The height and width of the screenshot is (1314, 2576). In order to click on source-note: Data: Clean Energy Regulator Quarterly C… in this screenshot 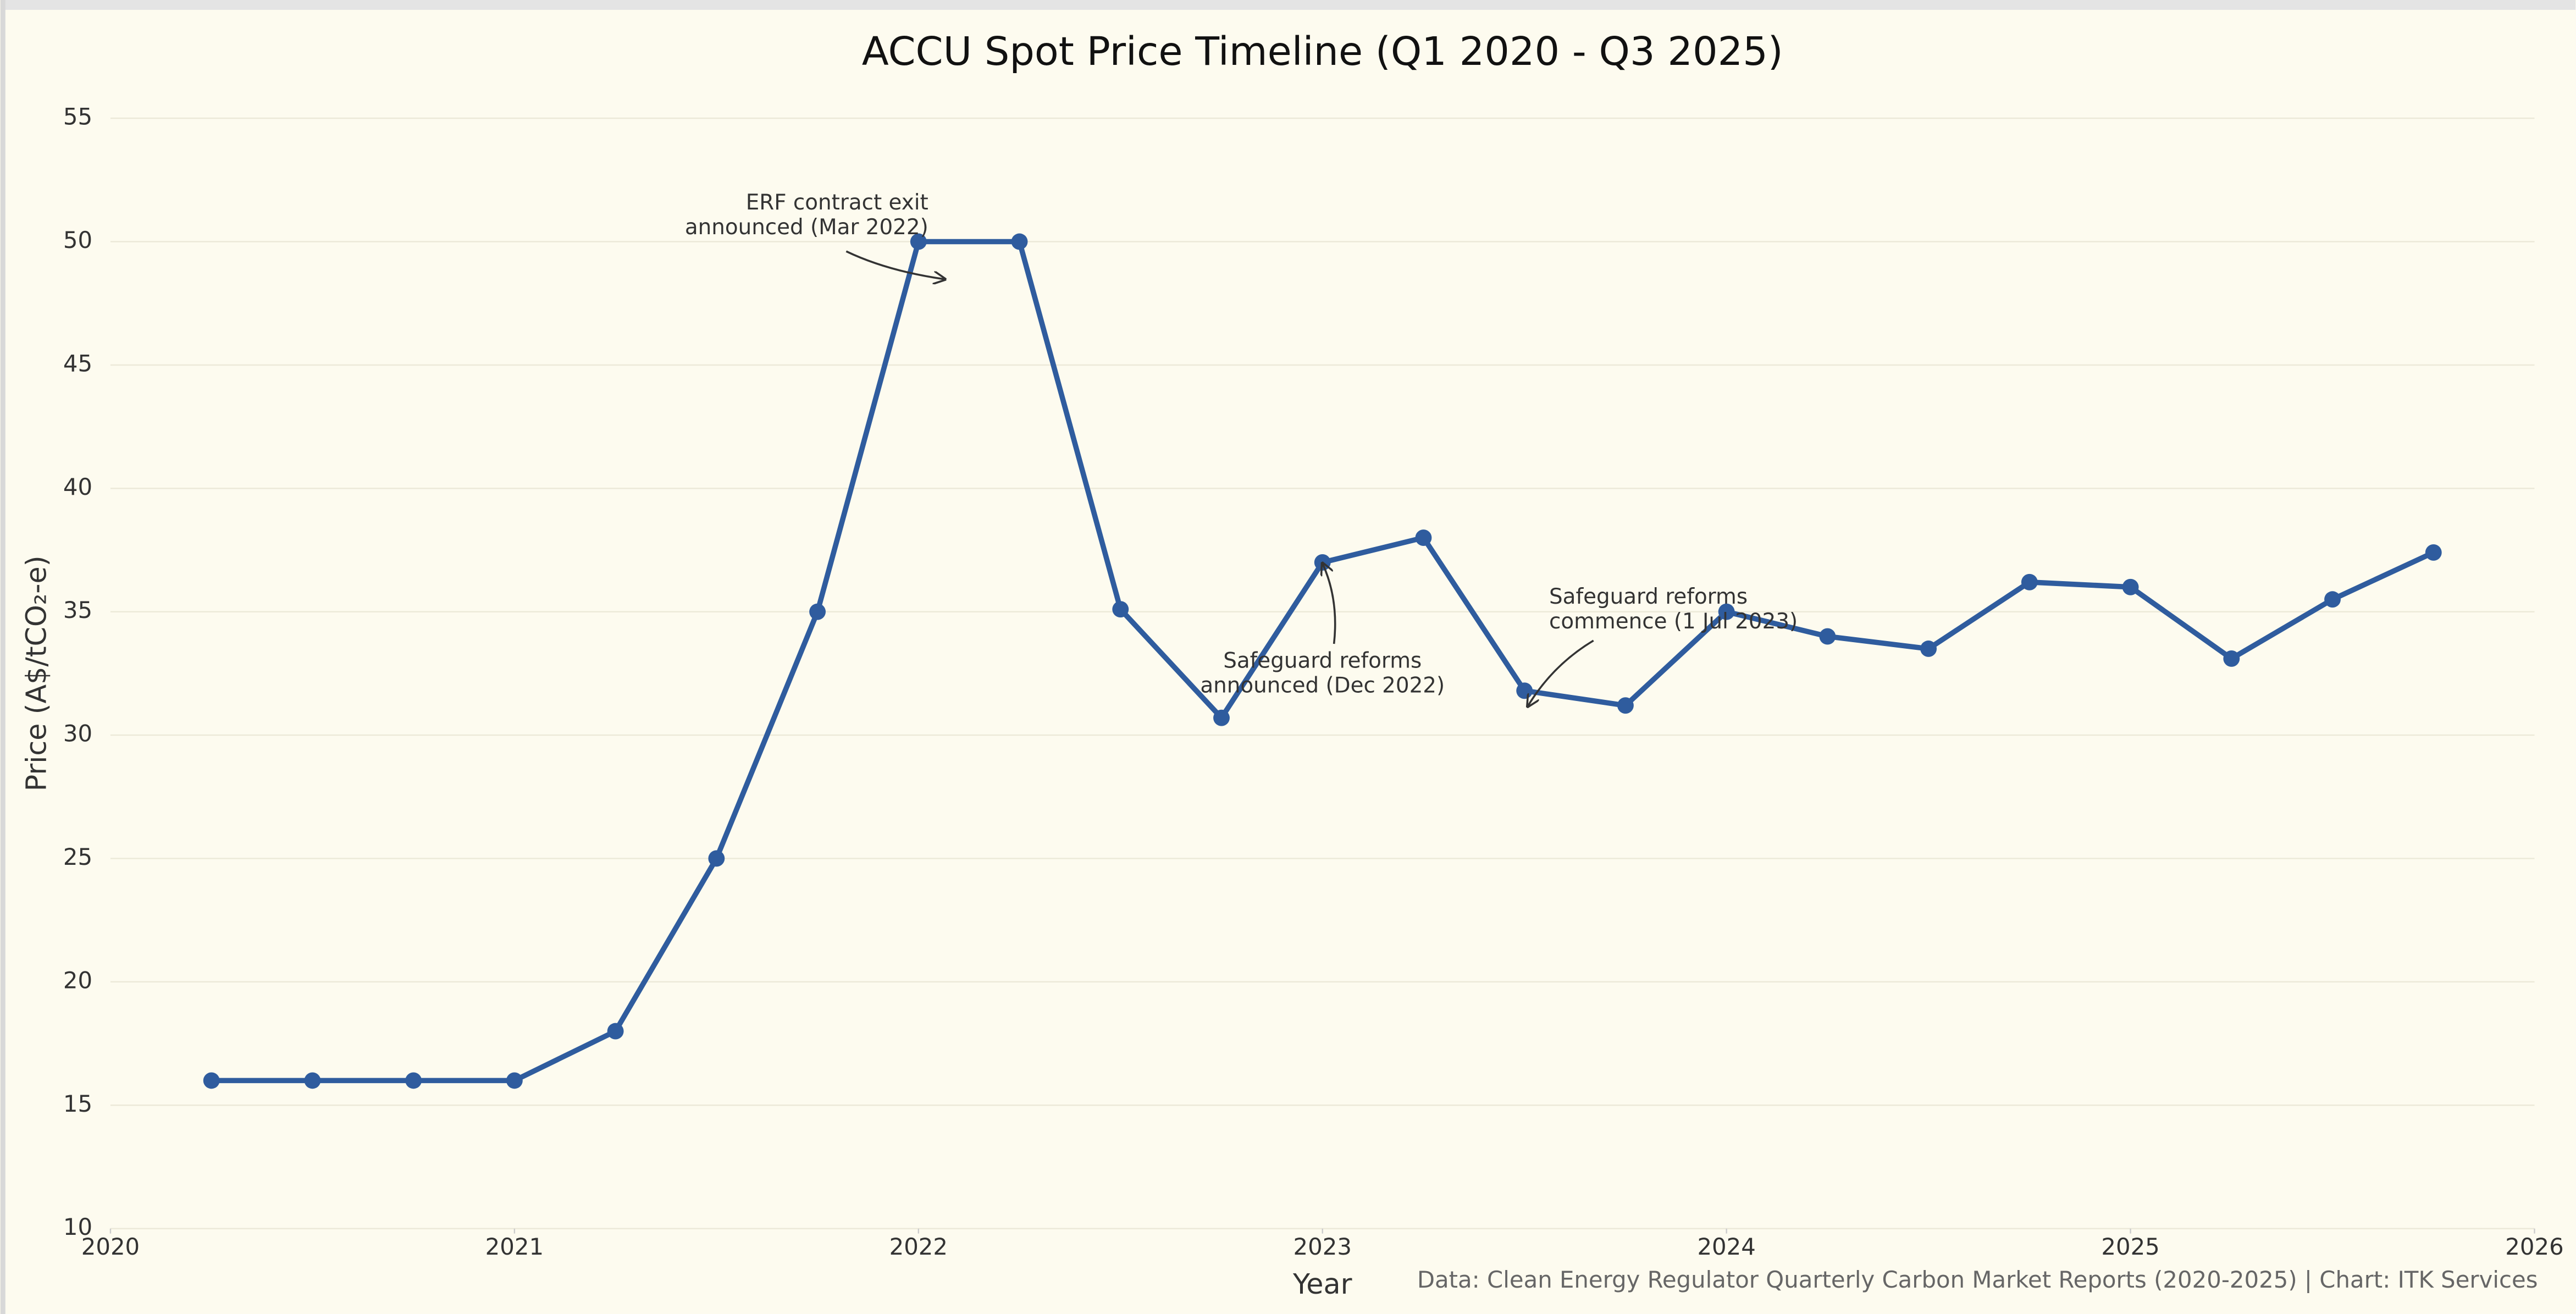, I will do `click(1977, 1279)`.